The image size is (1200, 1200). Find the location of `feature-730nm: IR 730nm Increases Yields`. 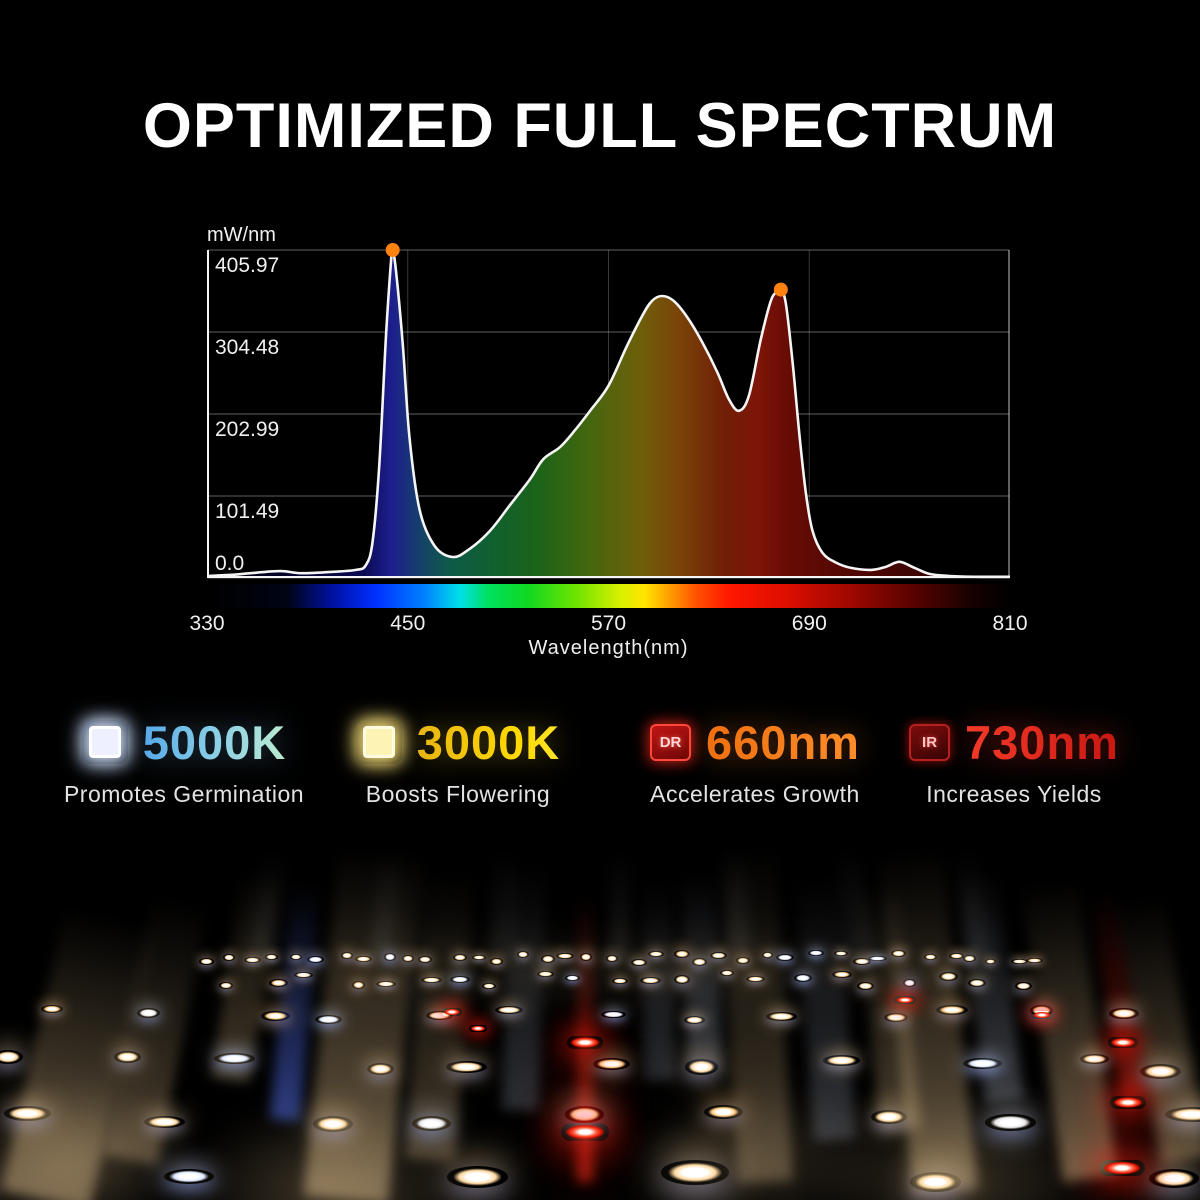

feature-730nm: IR 730nm Increases Yields is located at coordinates (1014, 760).